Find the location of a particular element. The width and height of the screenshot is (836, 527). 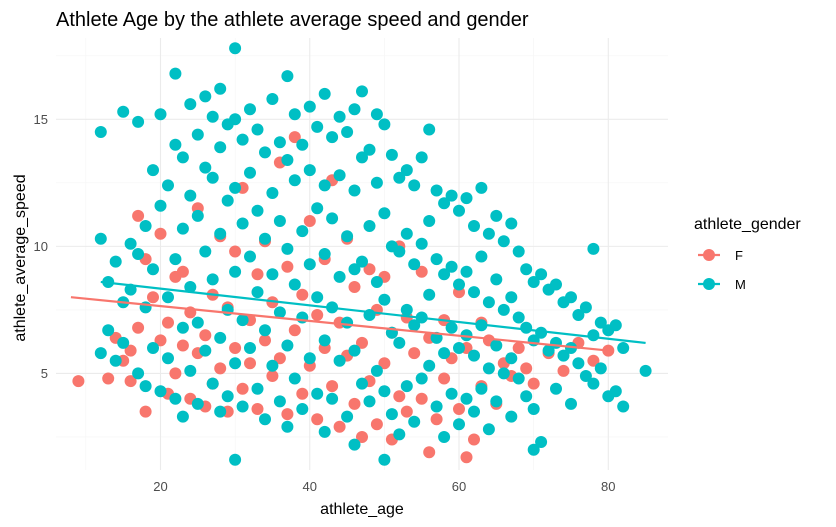

trend-line-M is located at coordinates (373, 312).